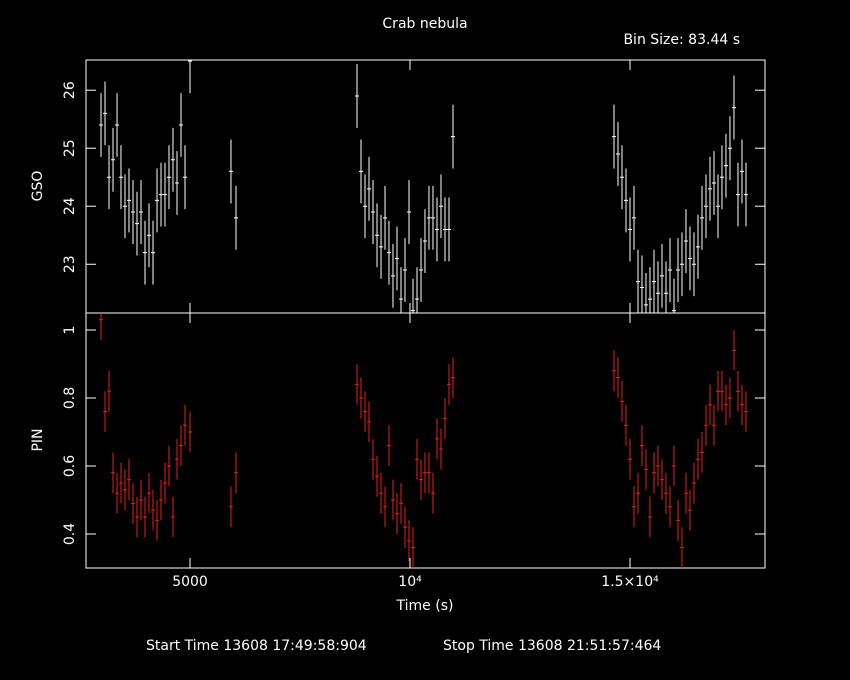 This screenshot has height=680, width=850. I want to click on start-time: Start Time 13608 17:49:58:904, so click(256, 646).